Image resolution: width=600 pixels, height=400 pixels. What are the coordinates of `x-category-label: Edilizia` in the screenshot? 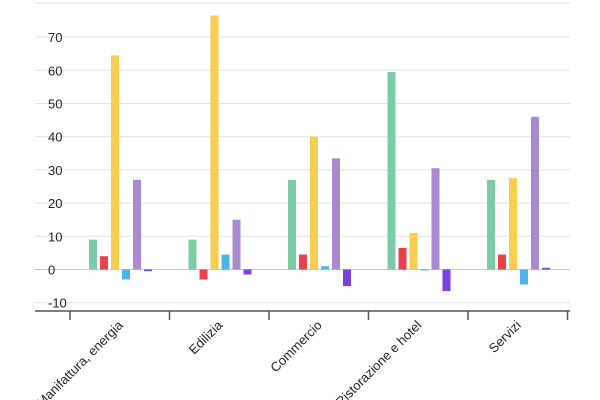 It's located at (206, 337).